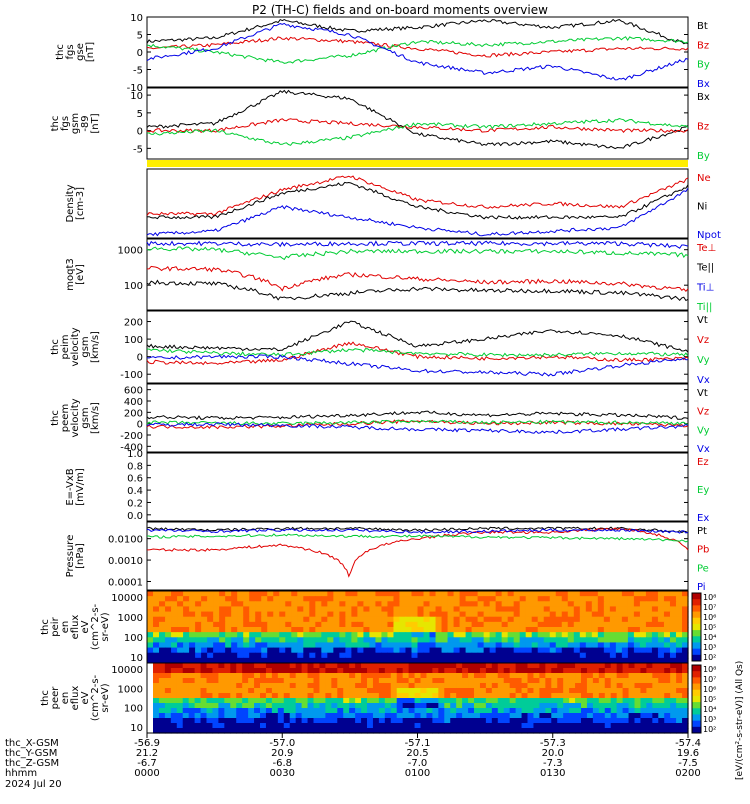 The width and height of the screenshot is (750, 804). Describe the element at coordinates (282, 753) in the screenshot. I see `xaxis-value: 20.9` at that location.